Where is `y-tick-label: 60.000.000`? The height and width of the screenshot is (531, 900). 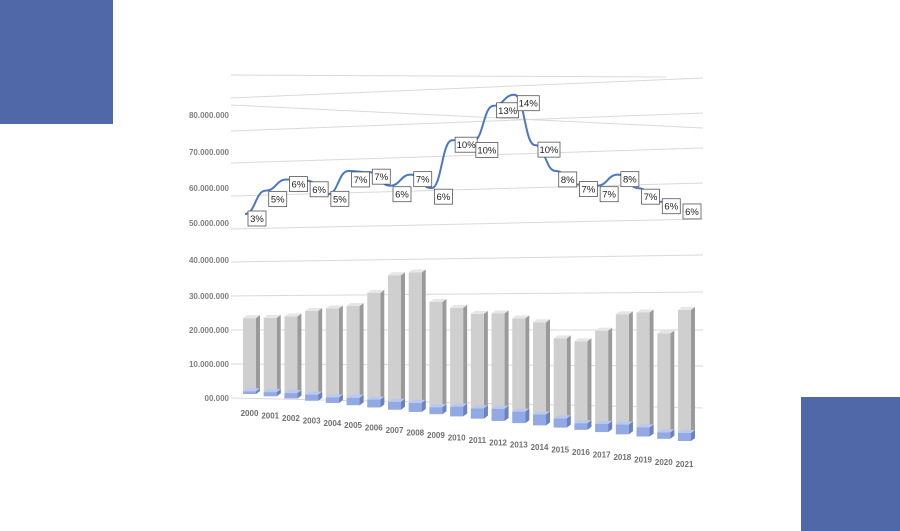 y-tick-label: 60.000.000 is located at coordinates (209, 188).